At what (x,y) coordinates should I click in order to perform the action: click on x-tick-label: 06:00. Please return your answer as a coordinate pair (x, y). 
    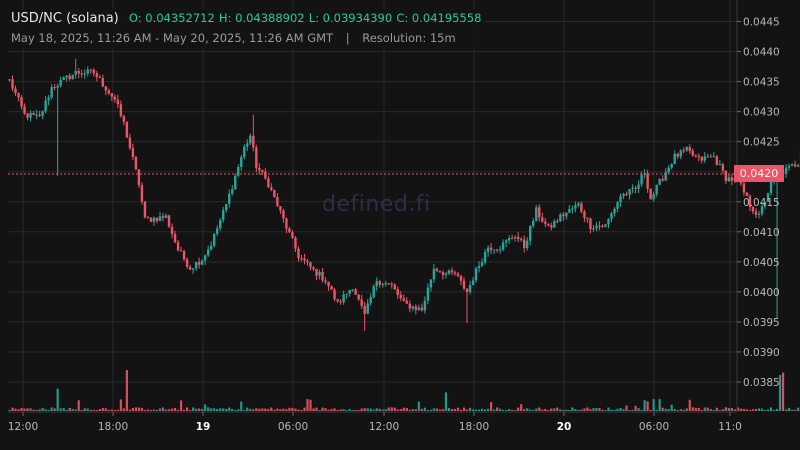
    Looking at the image, I should click on (654, 427).